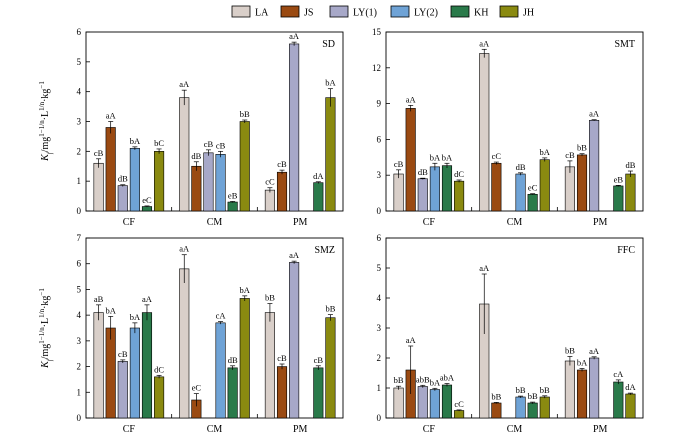  Describe the element at coordinates (282, 191) in the screenshot. I see `bar-js-pm` at that location.